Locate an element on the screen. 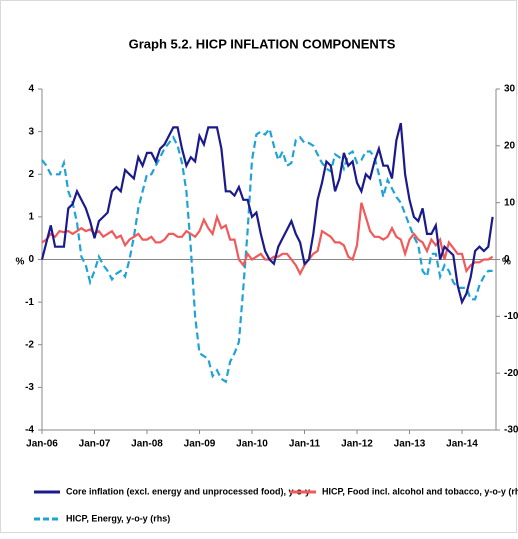 The width and height of the screenshot is (518, 539). y-tick-label: 4 is located at coordinates (31, 89).